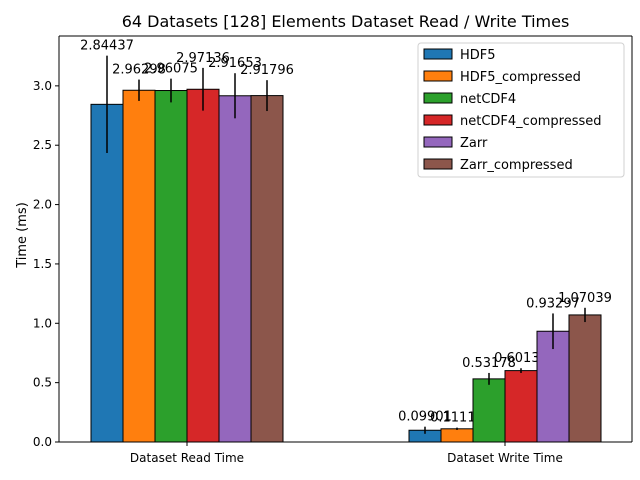 This screenshot has height=480, width=640. What do you see at coordinates (478, 55) in the screenshot?
I see `legend-label: HDF5` at bounding box center [478, 55].